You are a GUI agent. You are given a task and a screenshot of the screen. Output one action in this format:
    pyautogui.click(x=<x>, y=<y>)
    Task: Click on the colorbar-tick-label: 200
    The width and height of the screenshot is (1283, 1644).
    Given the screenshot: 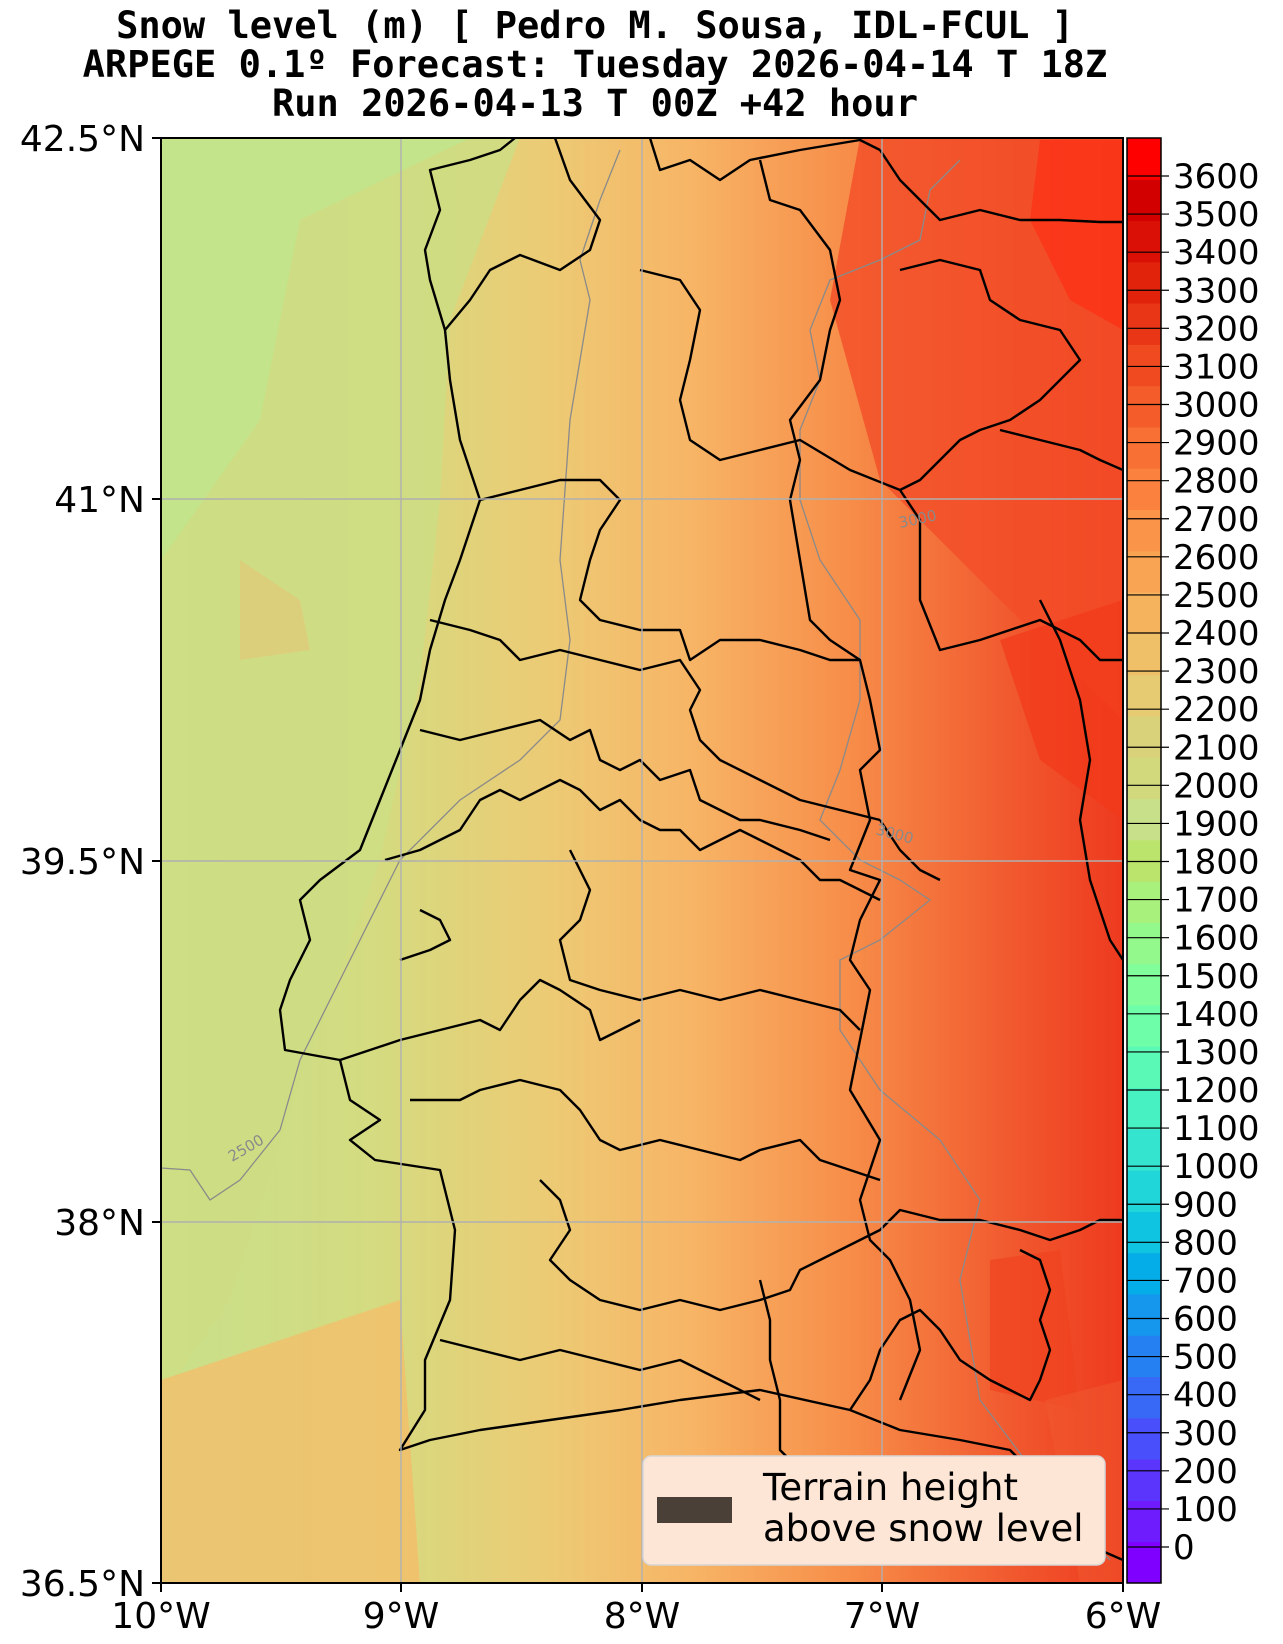 What is the action you would take?
    pyautogui.click(x=1205, y=1472)
    